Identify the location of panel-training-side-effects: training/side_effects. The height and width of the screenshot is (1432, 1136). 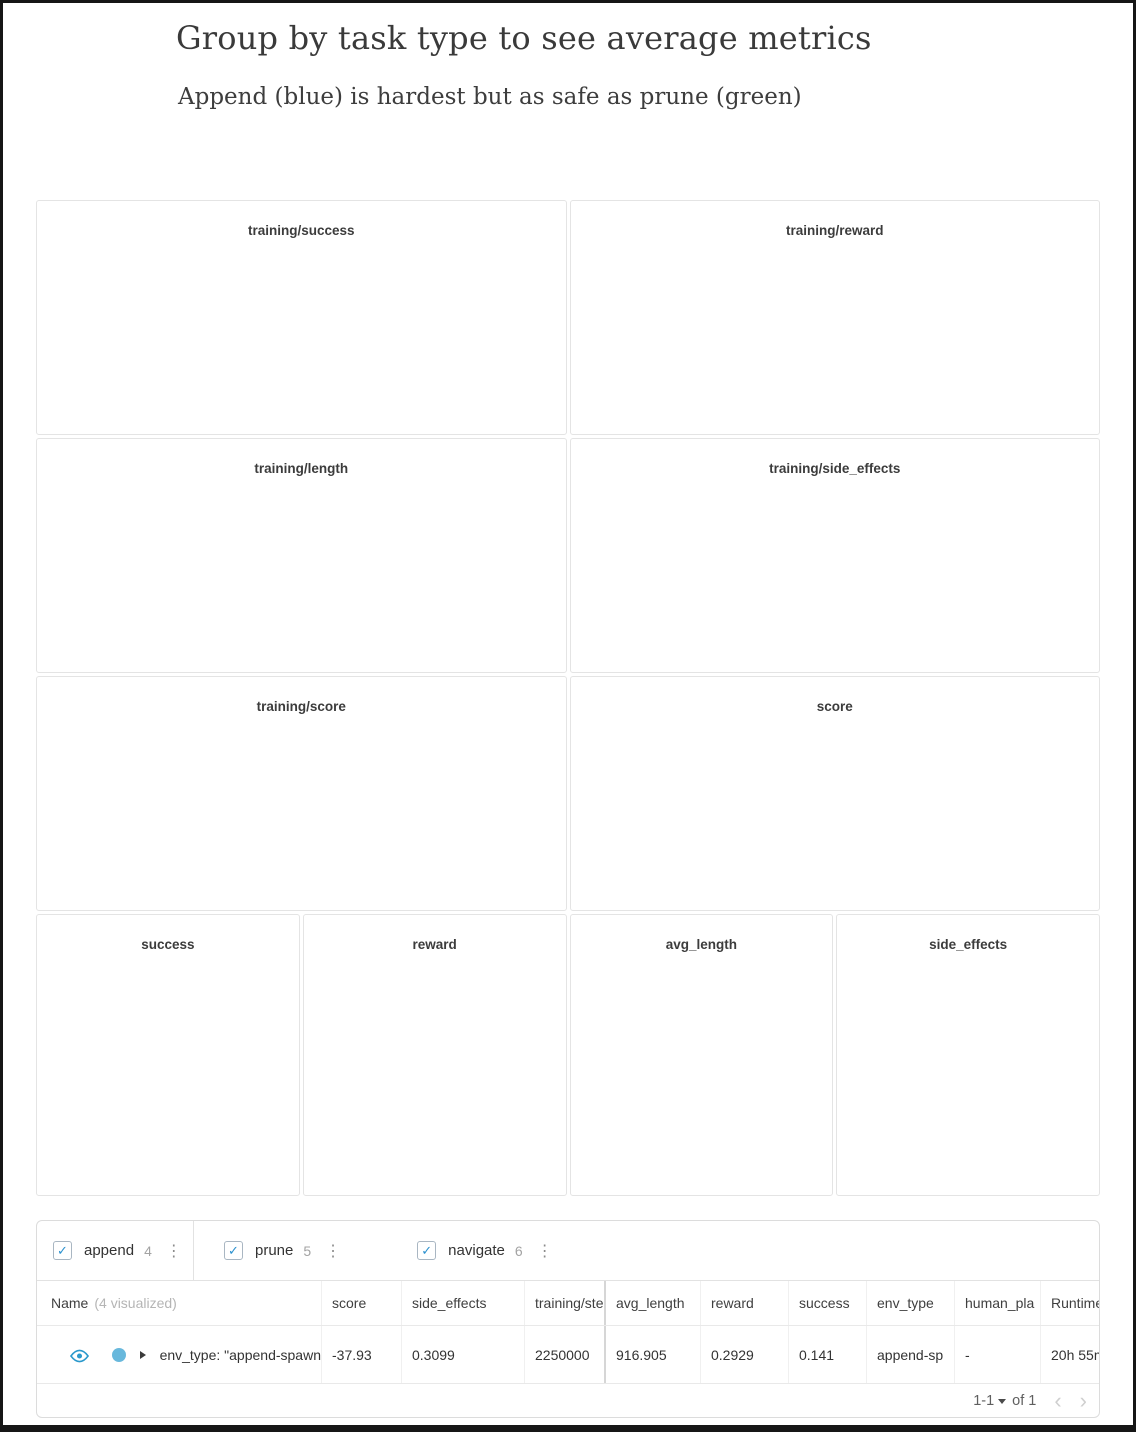
(834, 555).